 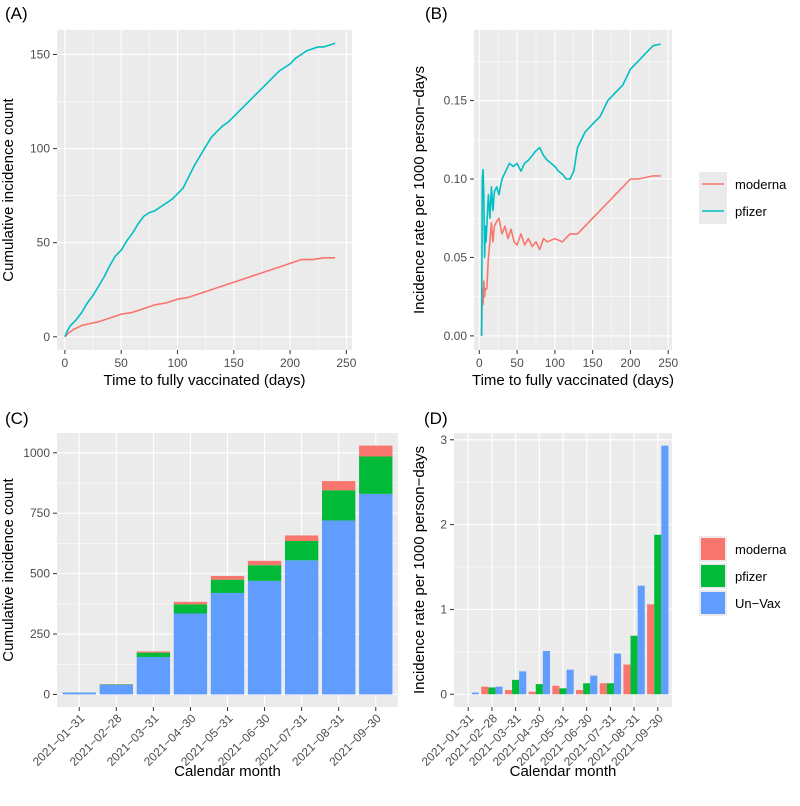 What do you see at coordinates (36, 453) in the screenshot?
I see `y-tick-label: 1000` at bounding box center [36, 453].